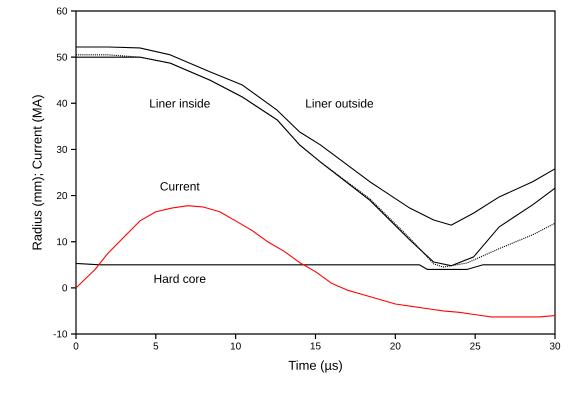 This screenshot has height=412, width=568. I want to click on y-tick-label: 40, so click(62, 103).